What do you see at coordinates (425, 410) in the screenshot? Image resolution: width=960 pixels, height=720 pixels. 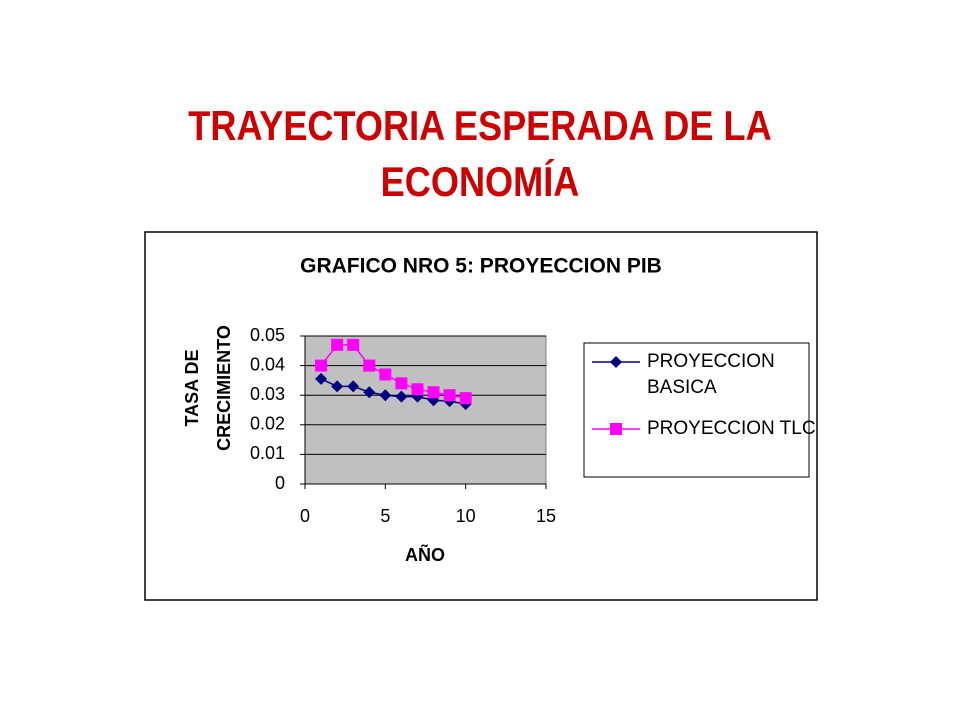 I see `plot-area` at bounding box center [425, 410].